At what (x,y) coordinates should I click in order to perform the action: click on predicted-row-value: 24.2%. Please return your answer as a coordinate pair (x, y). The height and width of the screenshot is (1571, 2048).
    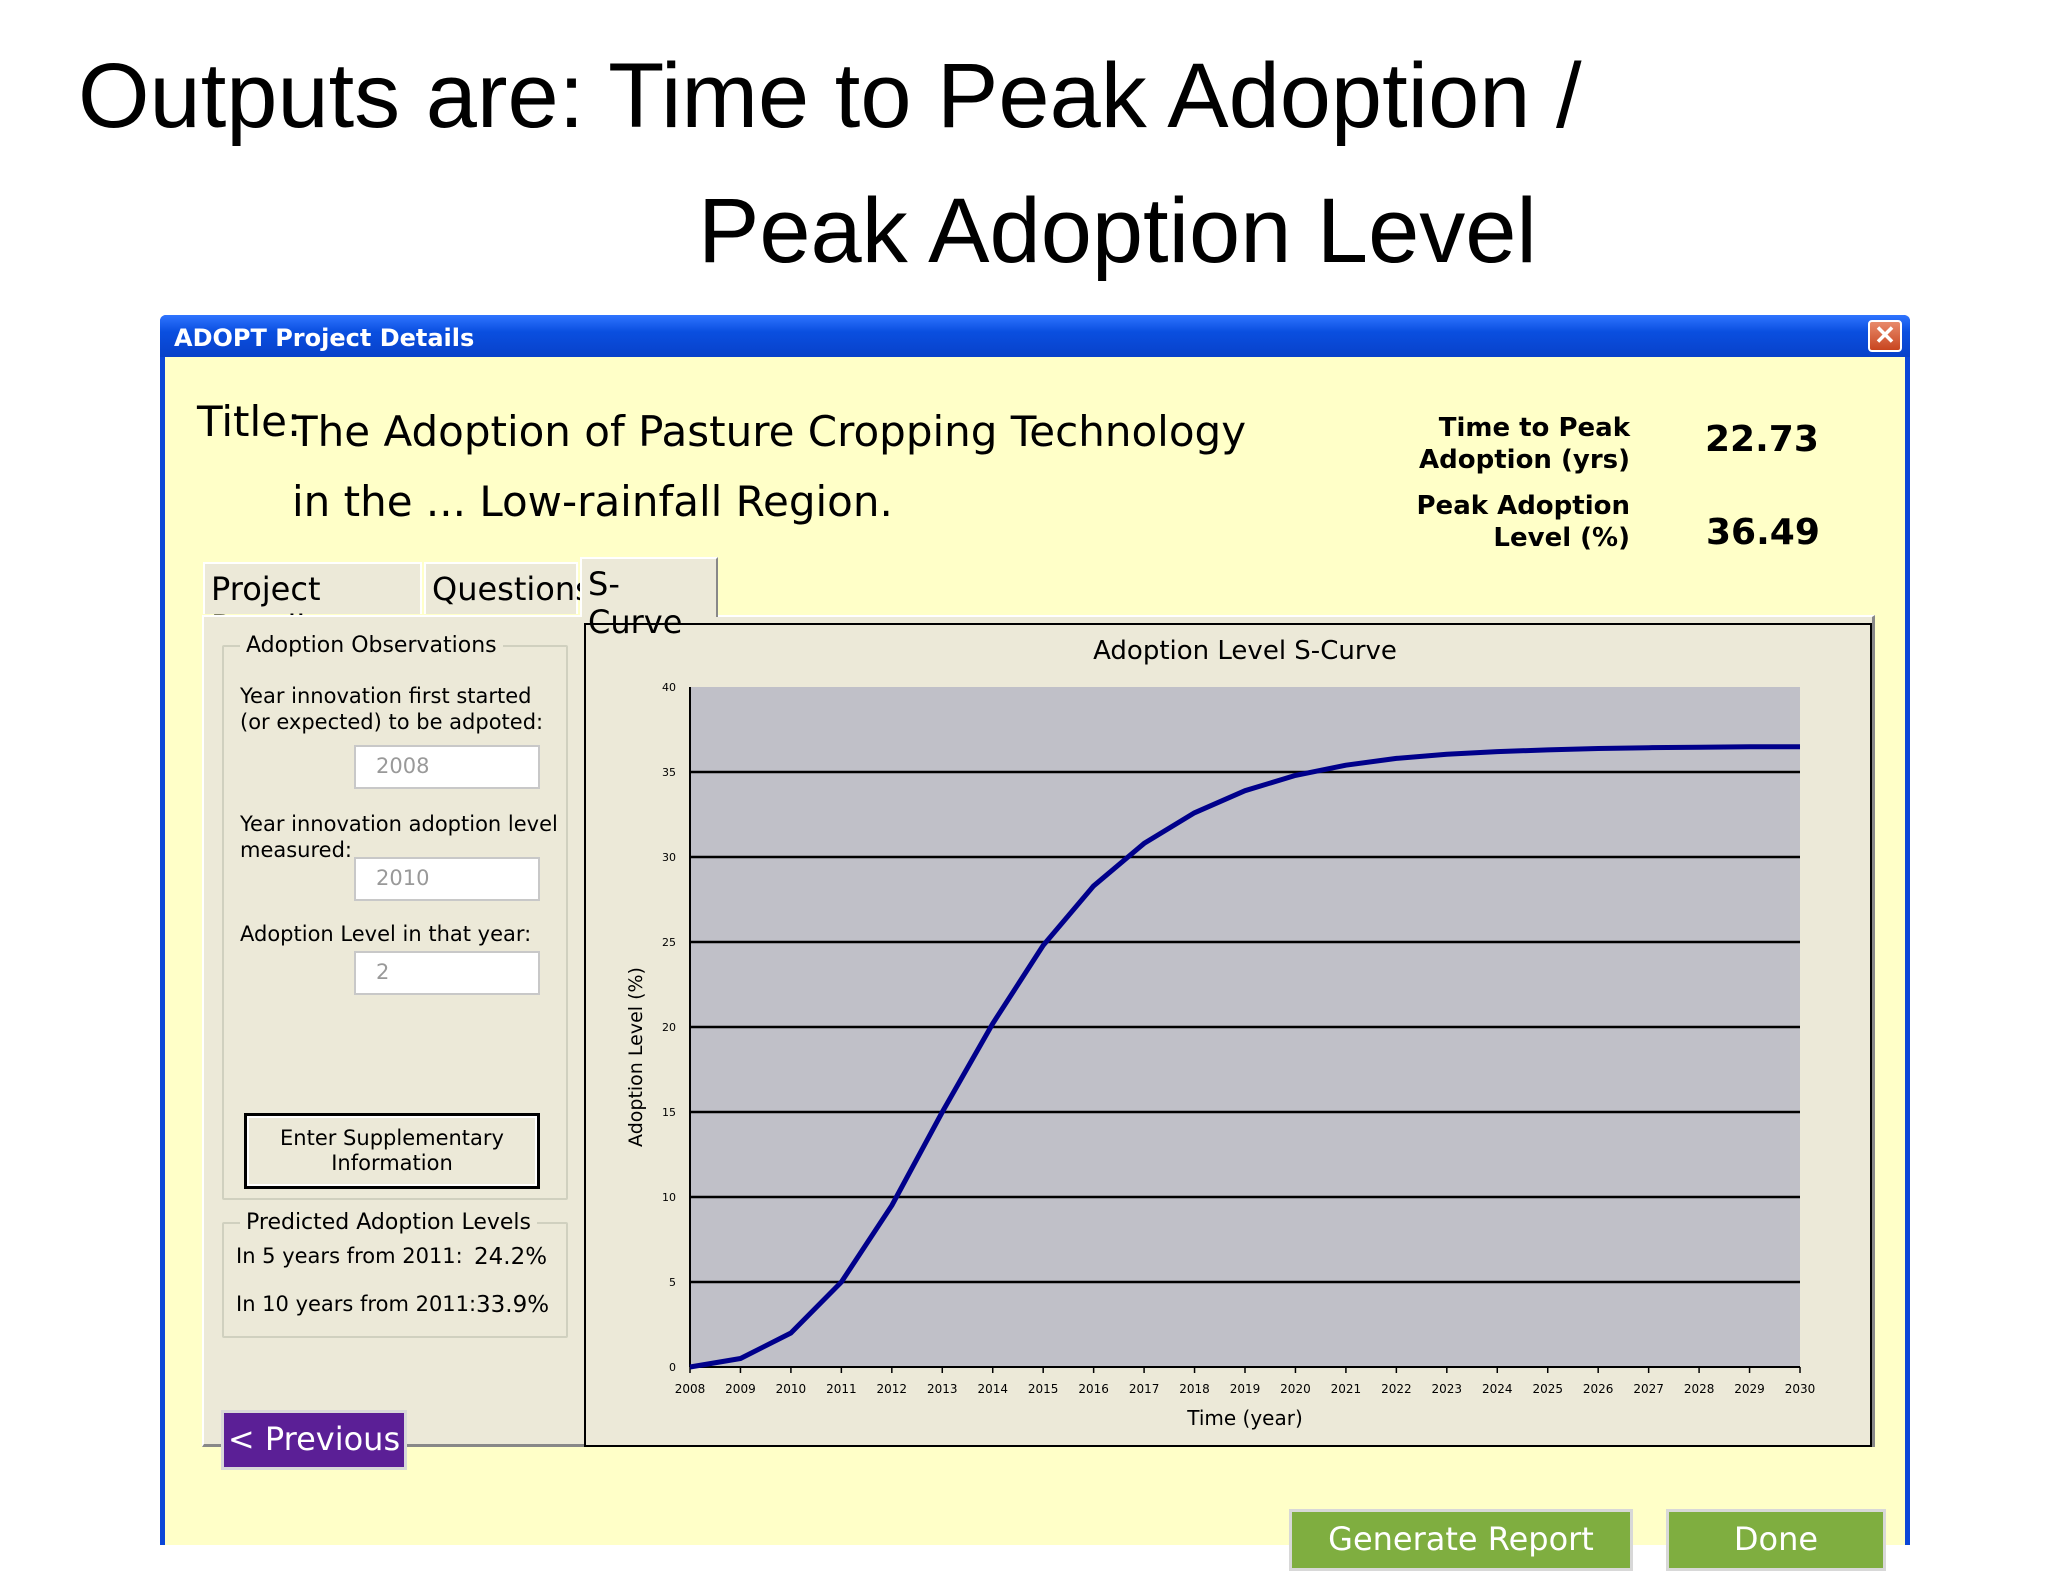
    Looking at the image, I should click on (510, 1257).